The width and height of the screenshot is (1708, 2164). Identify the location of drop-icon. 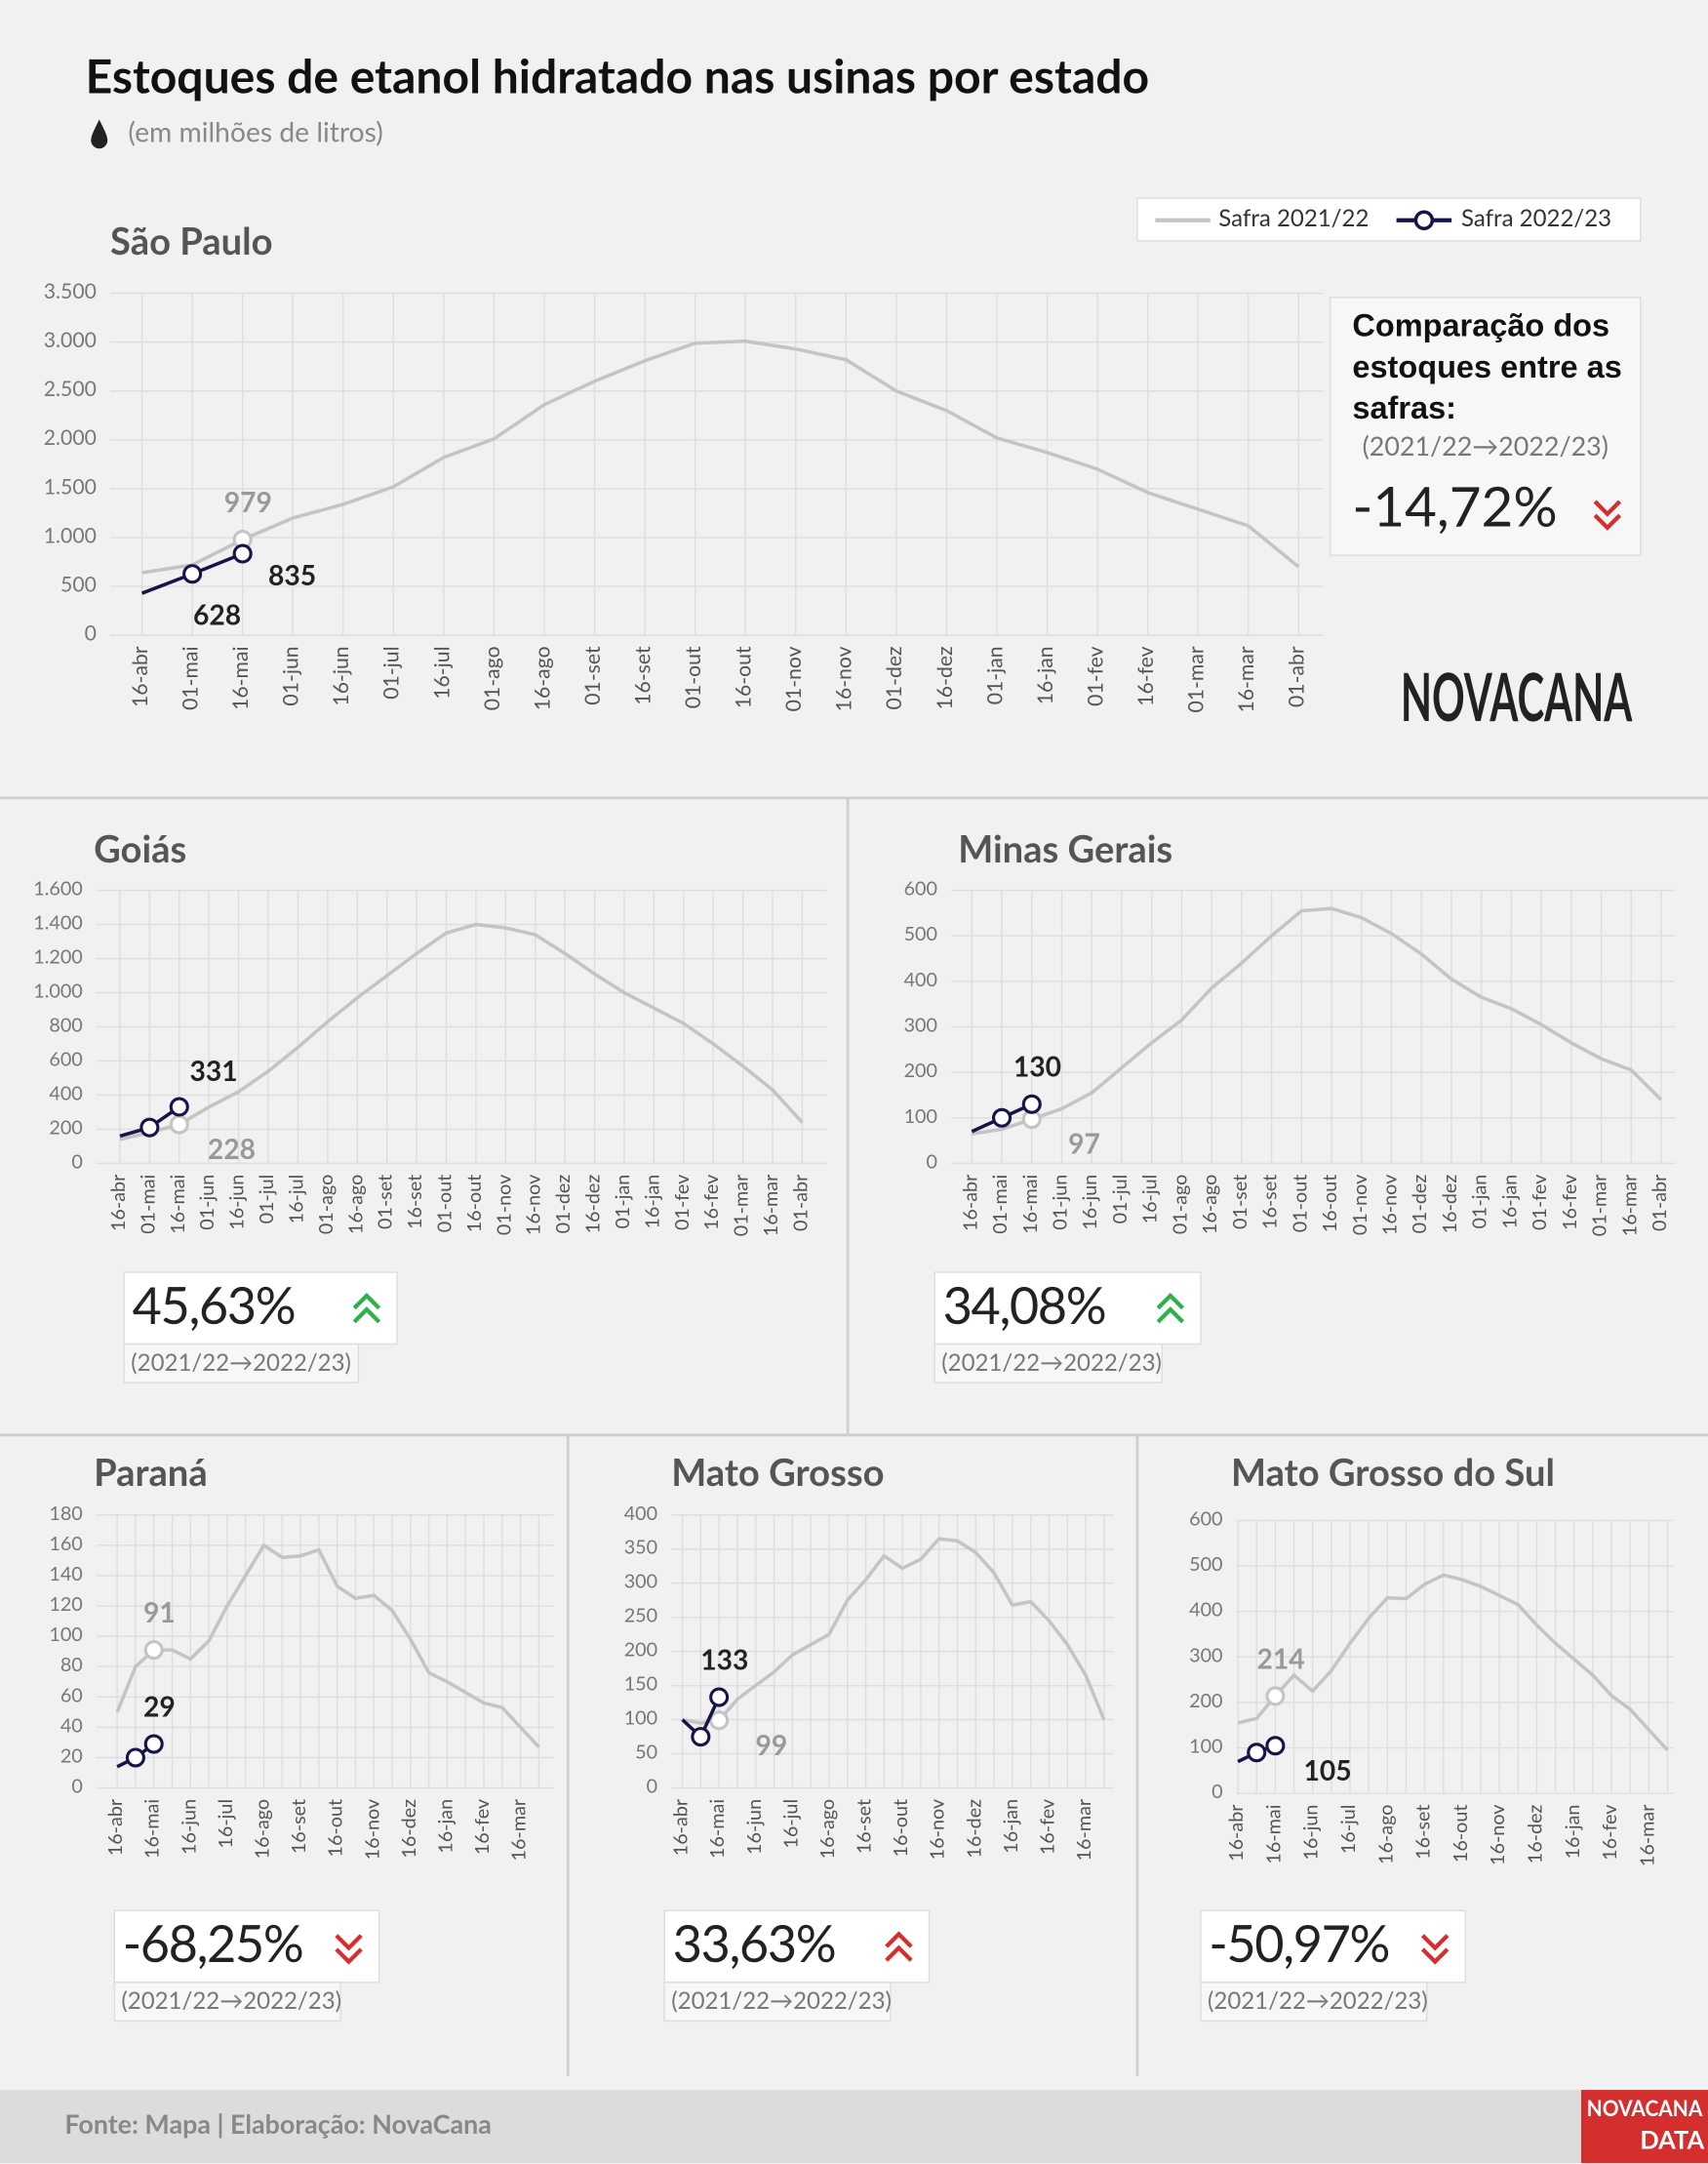
(99, 134).